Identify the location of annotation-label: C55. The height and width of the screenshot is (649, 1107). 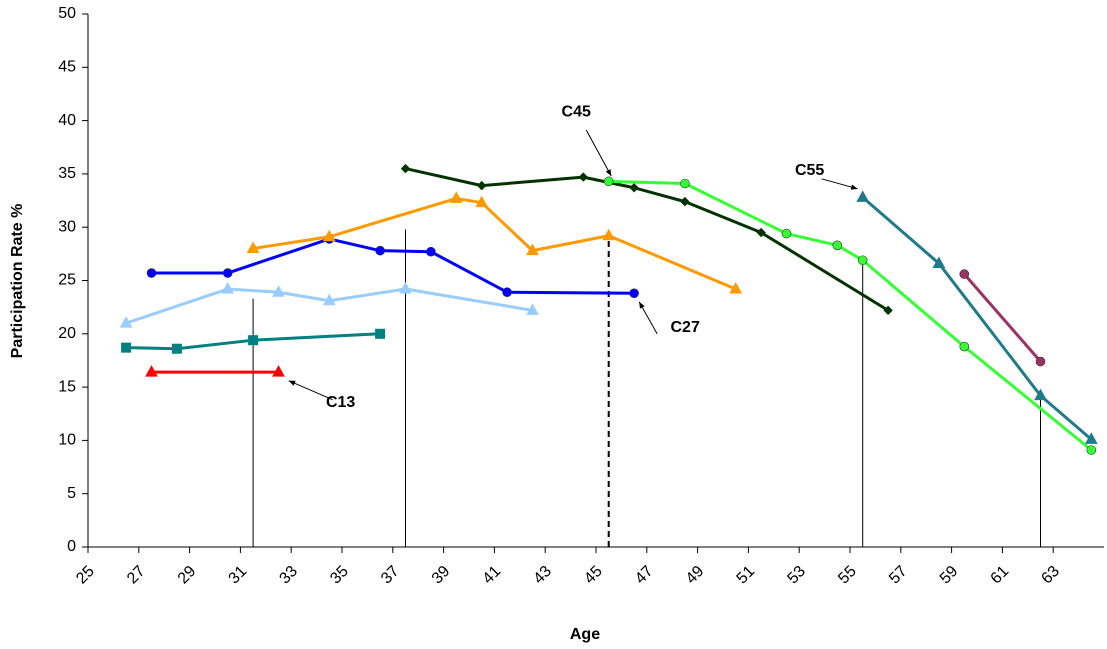
(809, 170).